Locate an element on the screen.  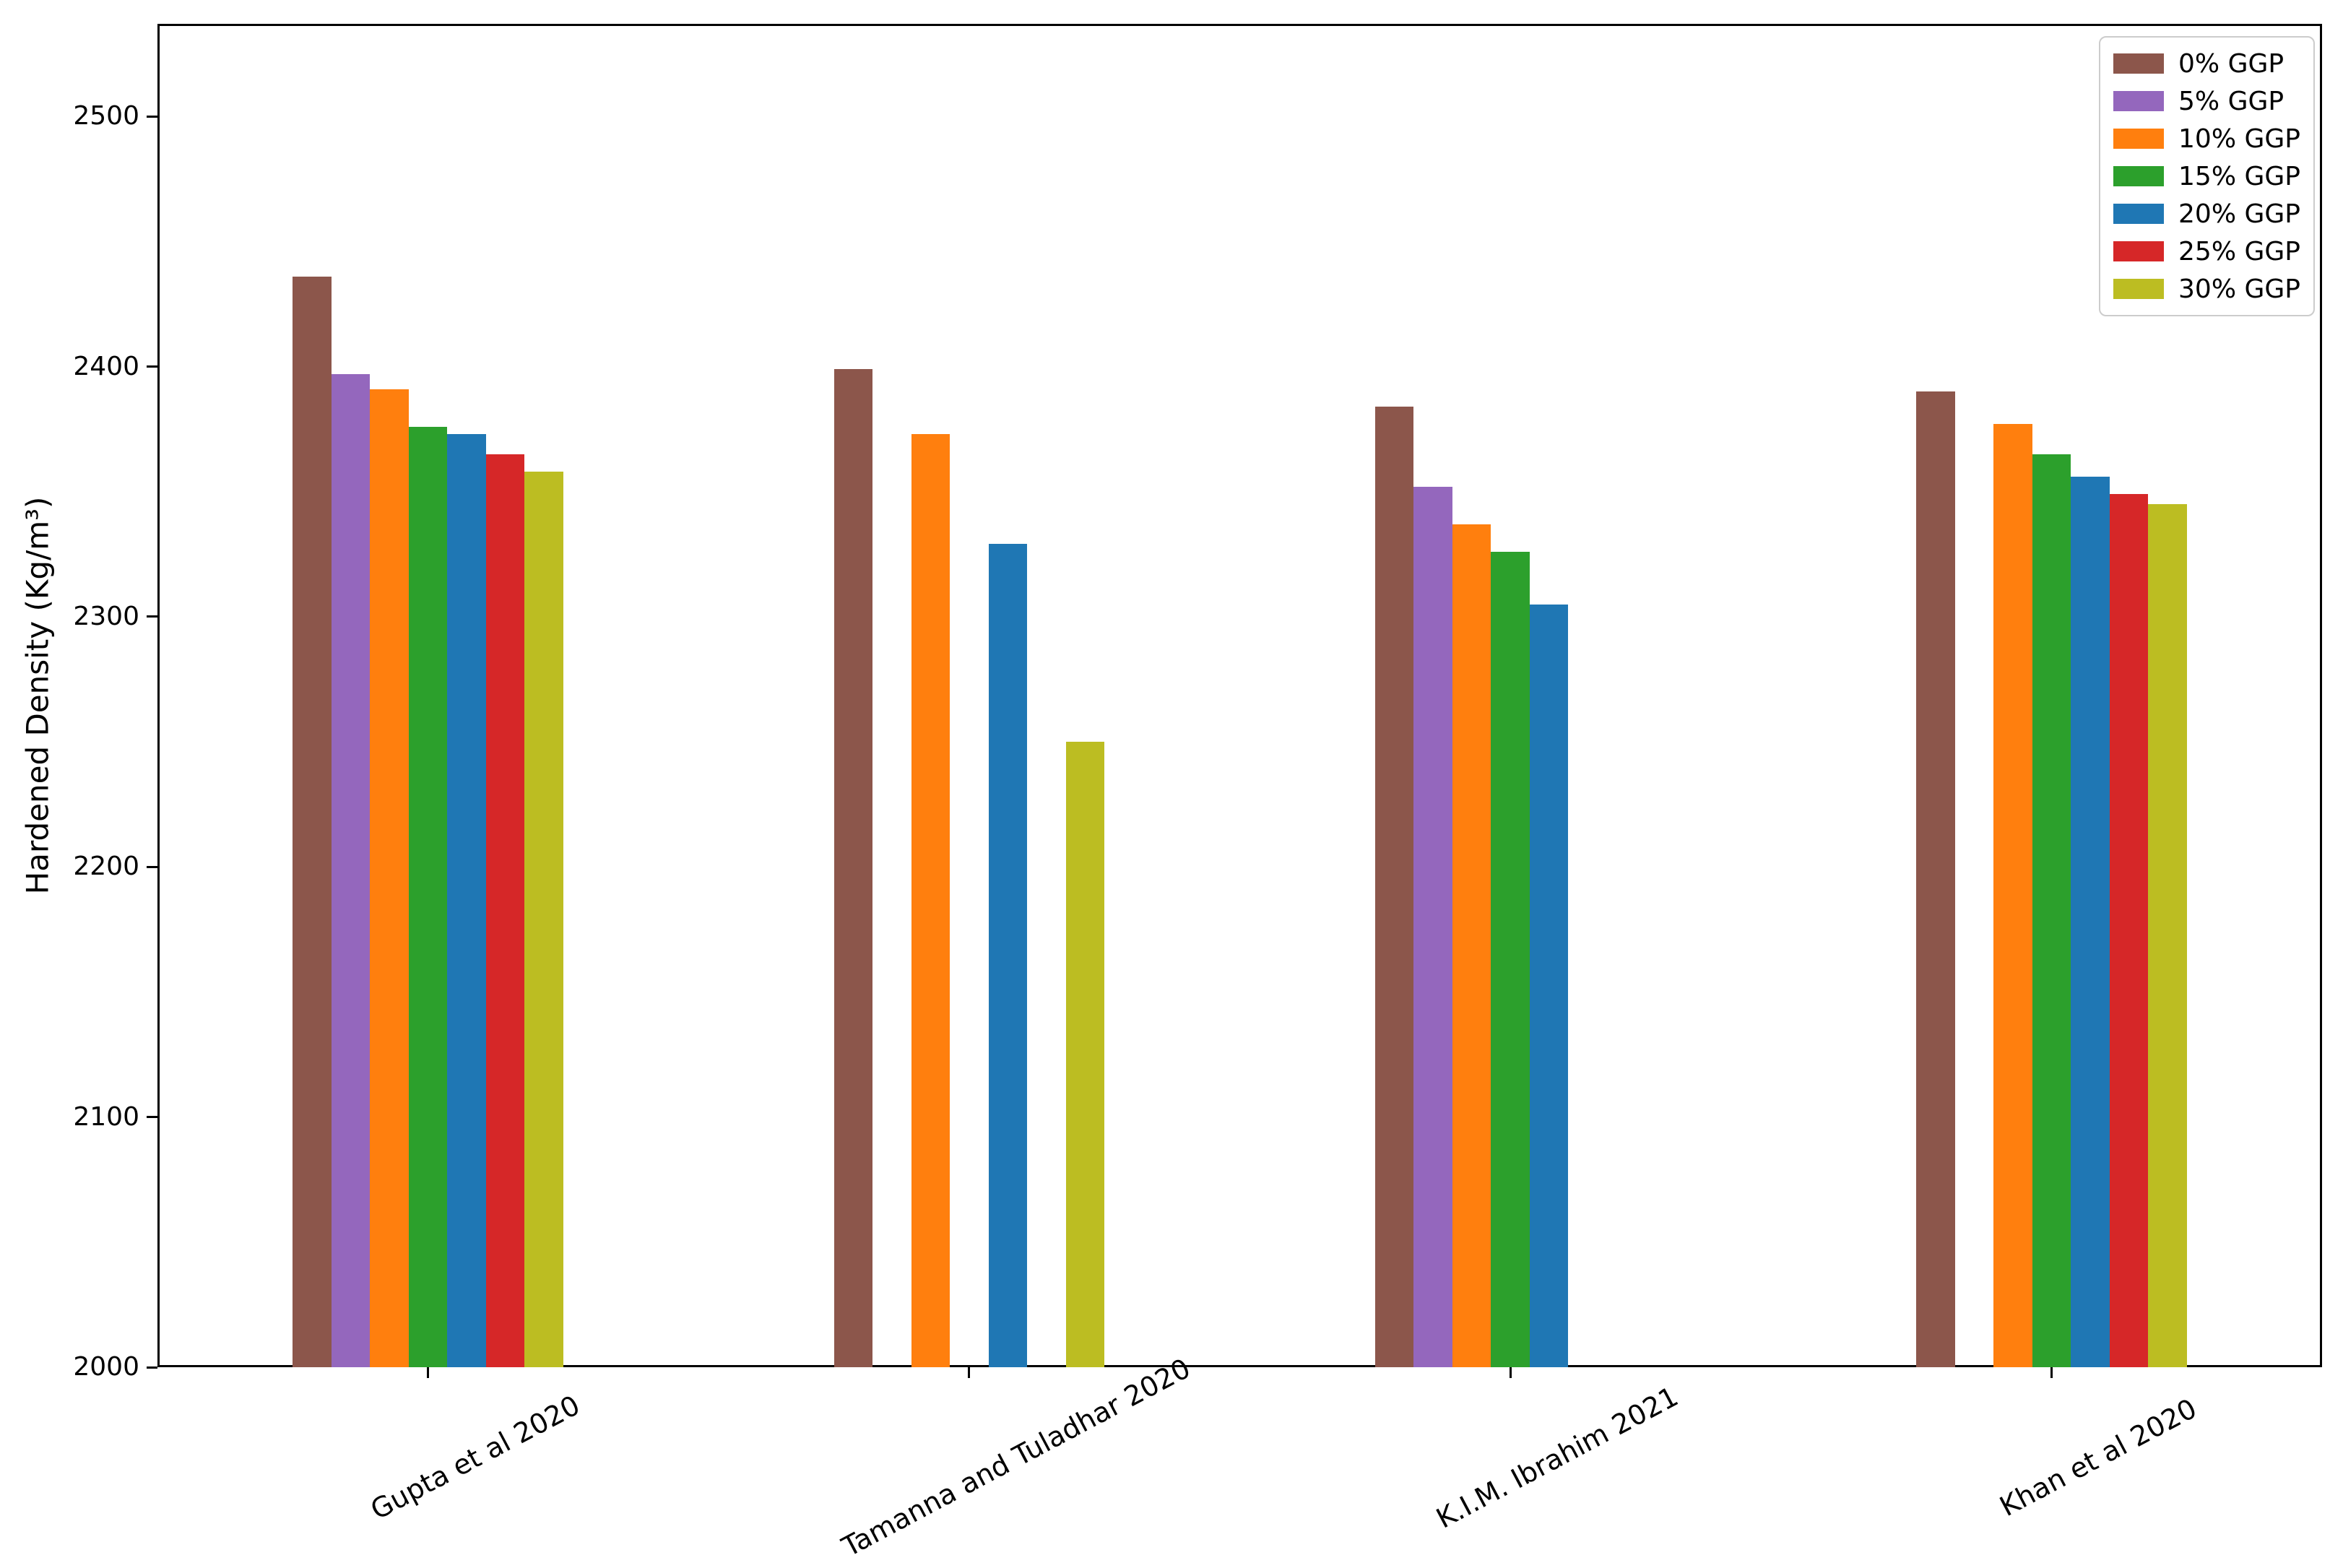
bar-10GGP-cat2 is located at coordinates (1471, 946).